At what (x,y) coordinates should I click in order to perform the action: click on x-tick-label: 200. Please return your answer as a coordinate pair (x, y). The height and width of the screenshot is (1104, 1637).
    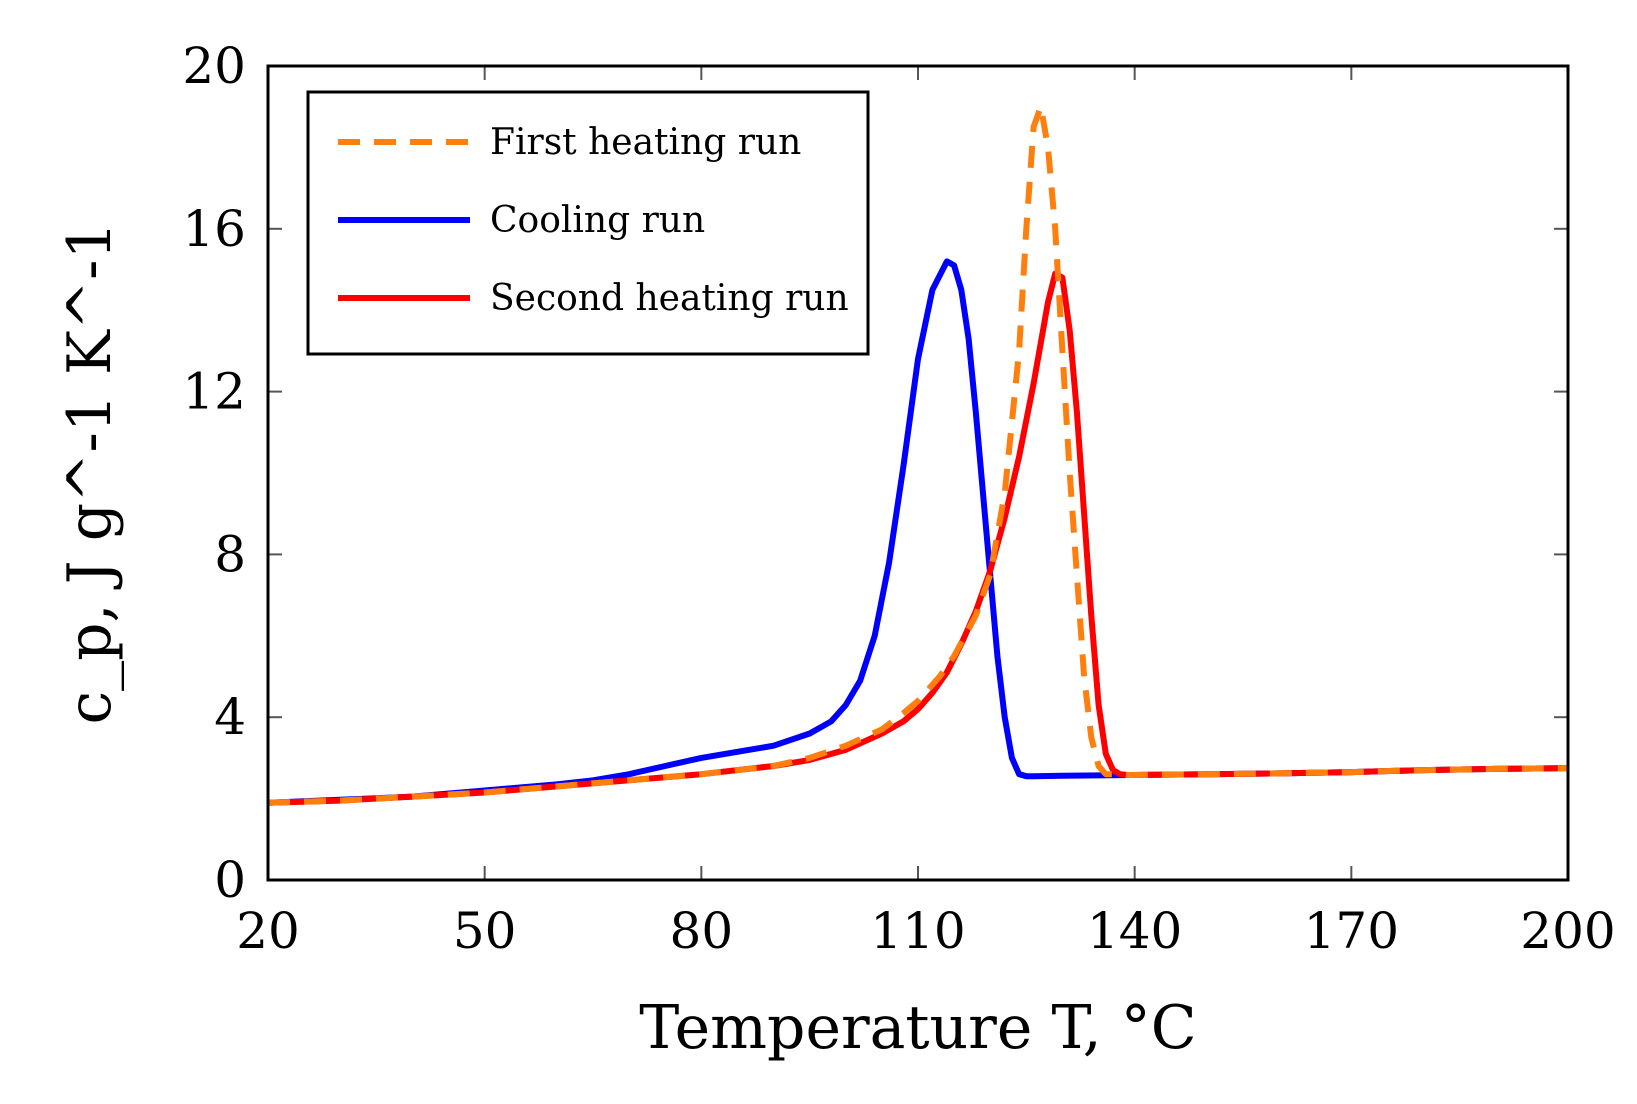
    Looking at the image, I should click on (1567, 931).